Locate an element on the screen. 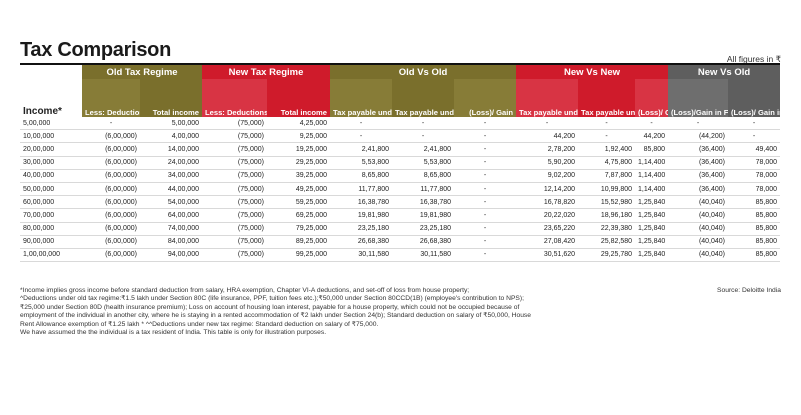 Image resolution: width=801 pixels, height=415 pixels. table-cell: 99,25,000 is located at coordinates (299, 255).